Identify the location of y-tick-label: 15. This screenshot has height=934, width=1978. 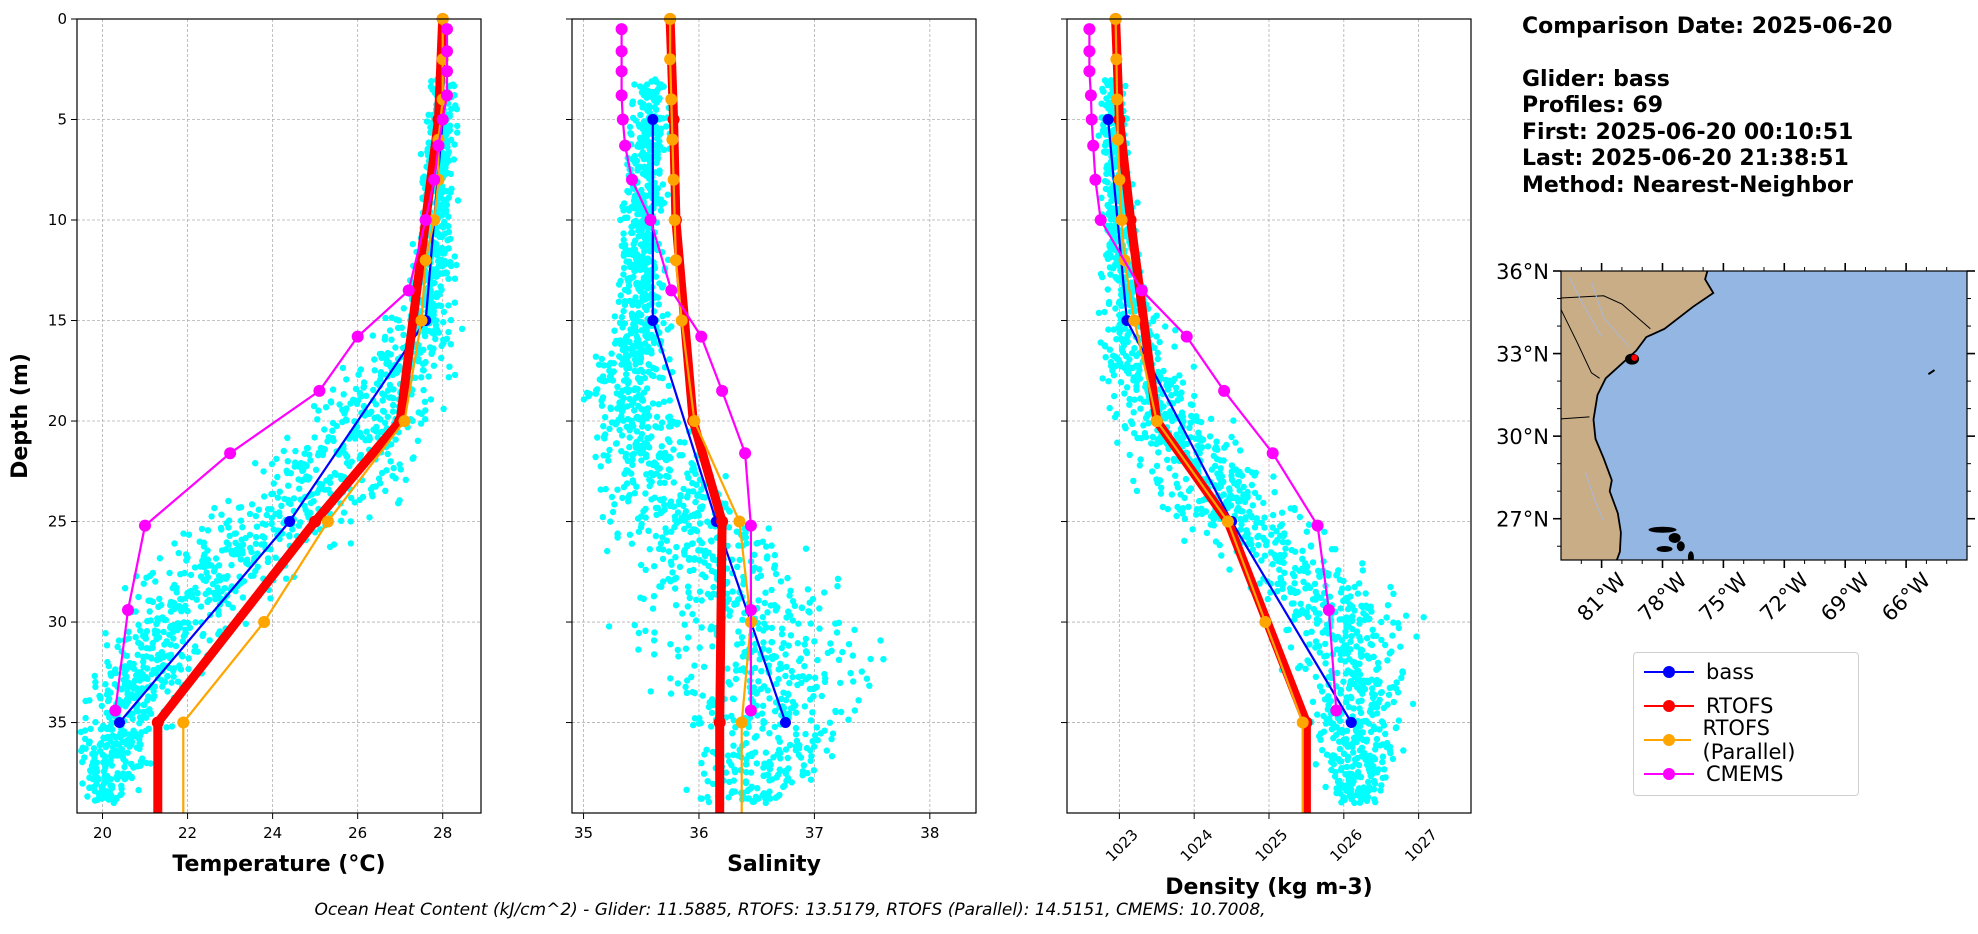
(57, 321).